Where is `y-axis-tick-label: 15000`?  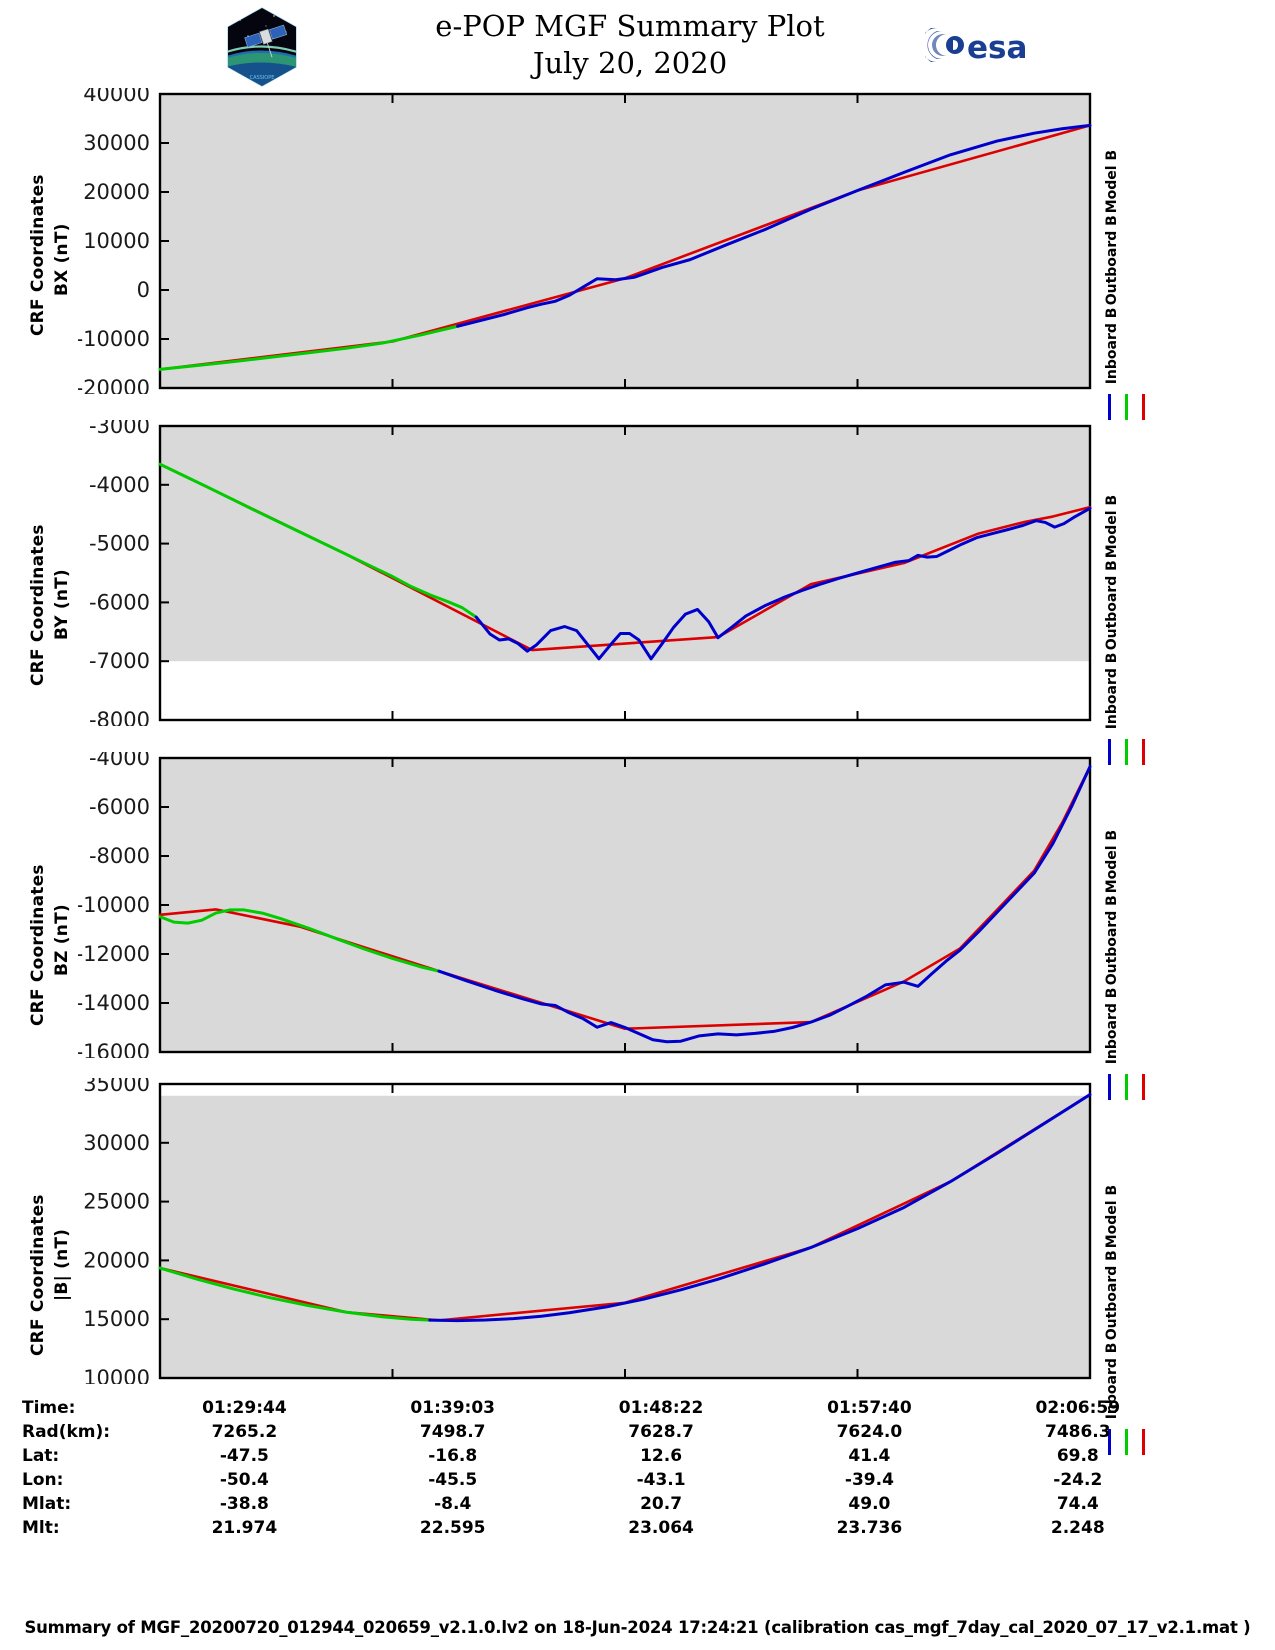 y-axis-tick-label: 15000 is located at coordinates (116, 1319).